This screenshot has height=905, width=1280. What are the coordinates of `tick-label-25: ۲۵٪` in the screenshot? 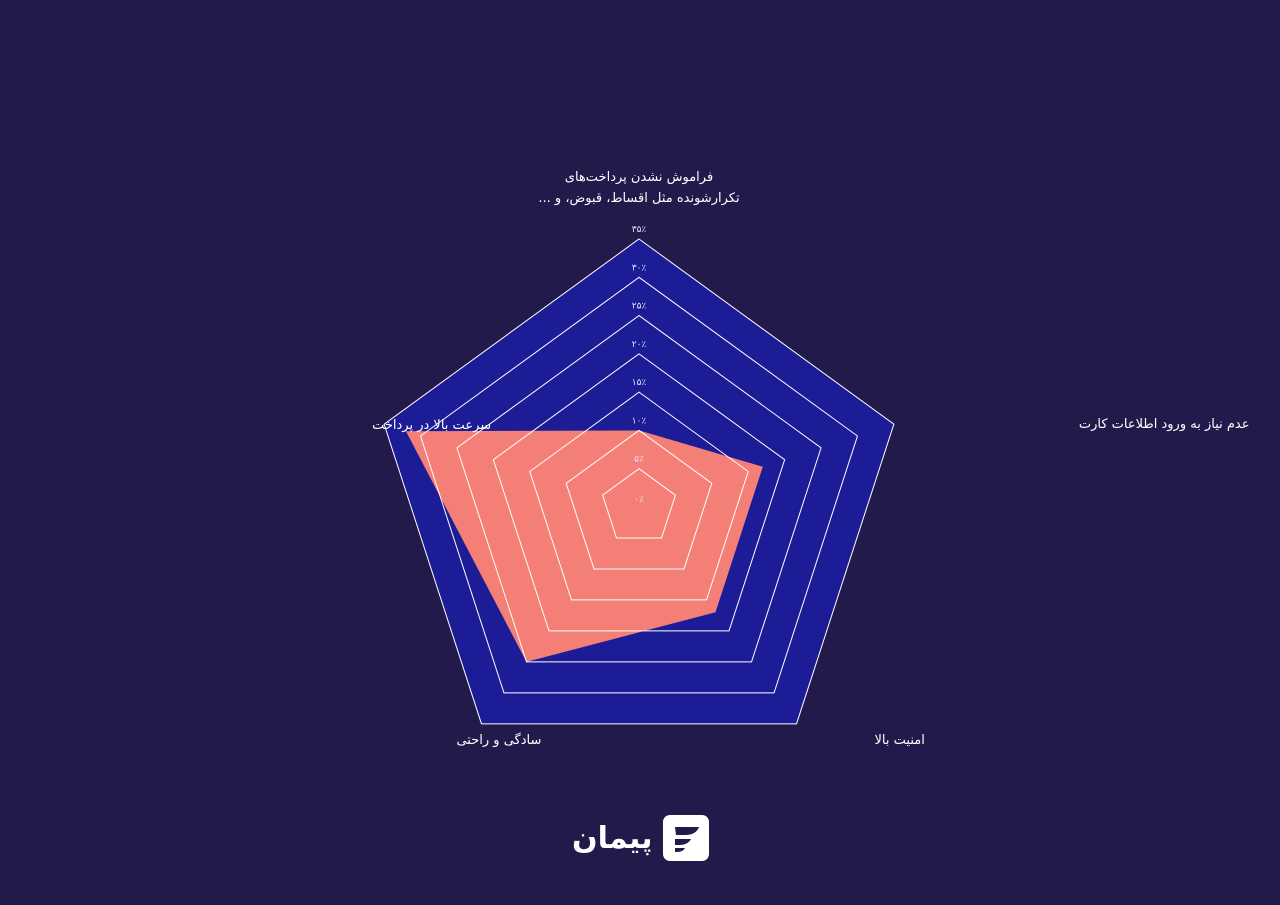 It's located at (639, 307).